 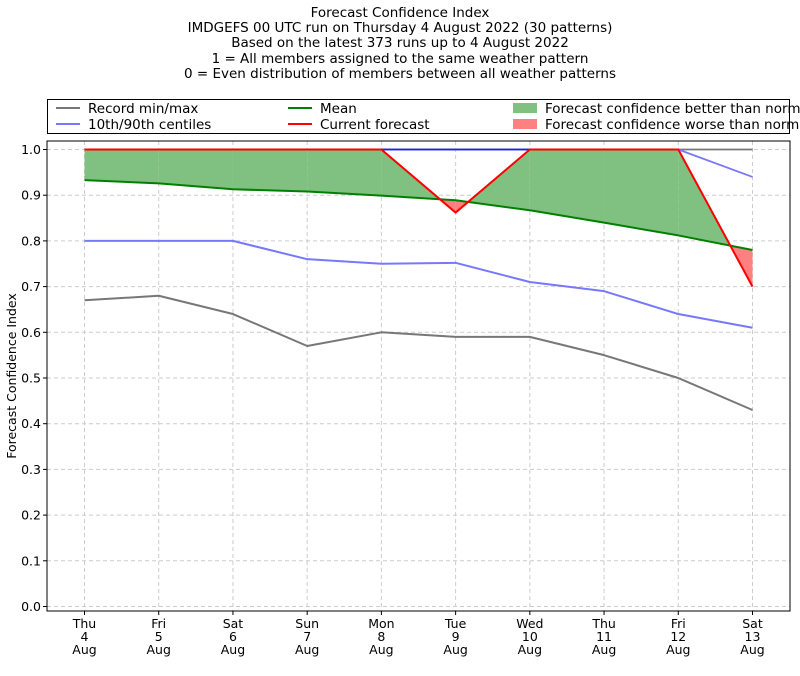 What do you see at coordinates (307, 636) in the screenshot?
I see `x-tick-label: 7` at bounding box center [307, 636].